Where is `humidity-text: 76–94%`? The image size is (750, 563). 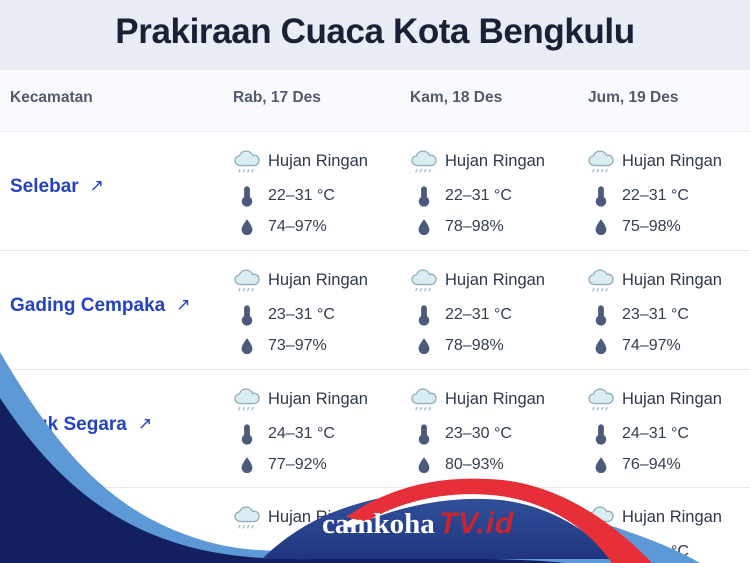
humidity-text: 76–94% is located at coordinates (651, 464).